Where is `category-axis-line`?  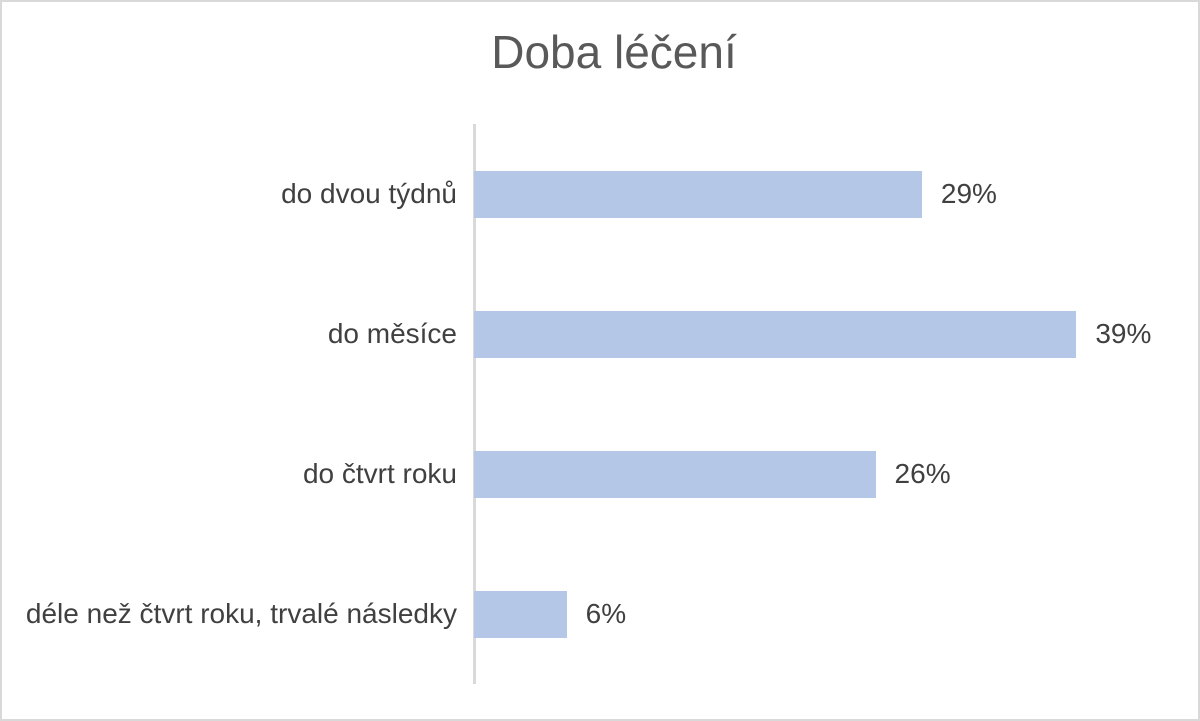
category-axis-line is located at coordinates (474, 404).